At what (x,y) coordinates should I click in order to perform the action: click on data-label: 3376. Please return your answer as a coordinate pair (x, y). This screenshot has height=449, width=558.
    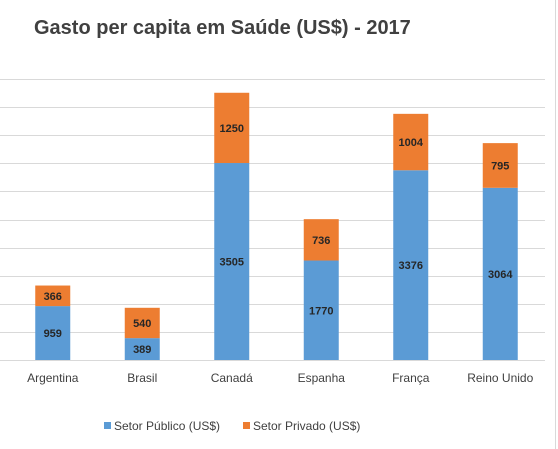
    Looking at the image, I should click on (411, 266).